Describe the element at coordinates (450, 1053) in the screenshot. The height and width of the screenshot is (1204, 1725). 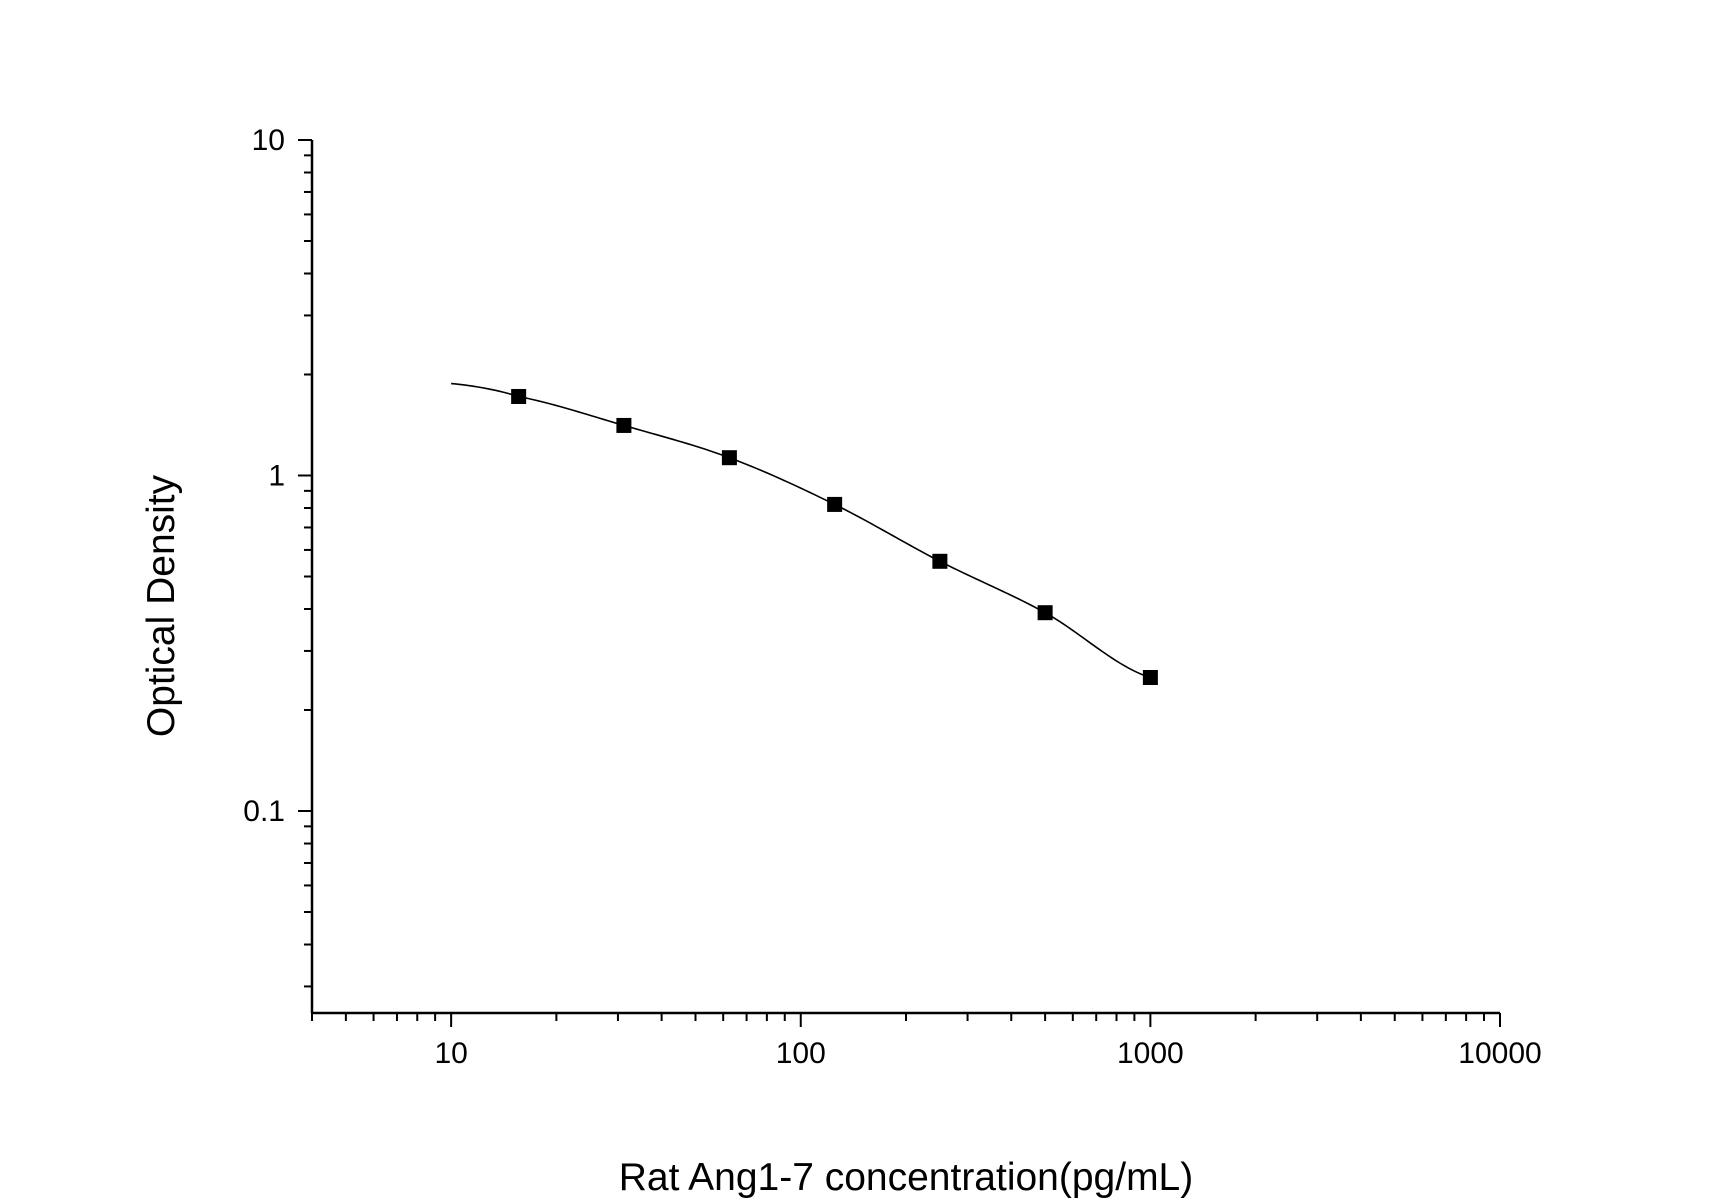
I see `x-tick-label: 10` at that location.